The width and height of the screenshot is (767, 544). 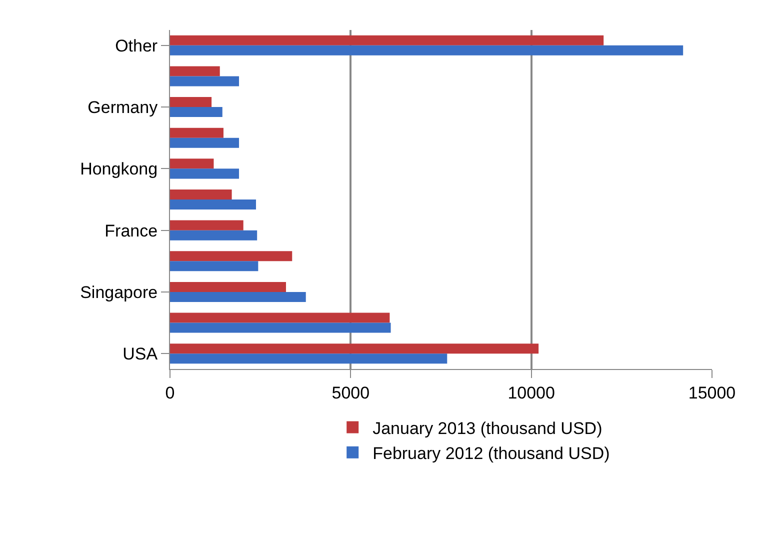 What do you see at coordinates (136, 46) in the screenshot?
I see `y-tick-label: Other` at bounding box center [136, 46].